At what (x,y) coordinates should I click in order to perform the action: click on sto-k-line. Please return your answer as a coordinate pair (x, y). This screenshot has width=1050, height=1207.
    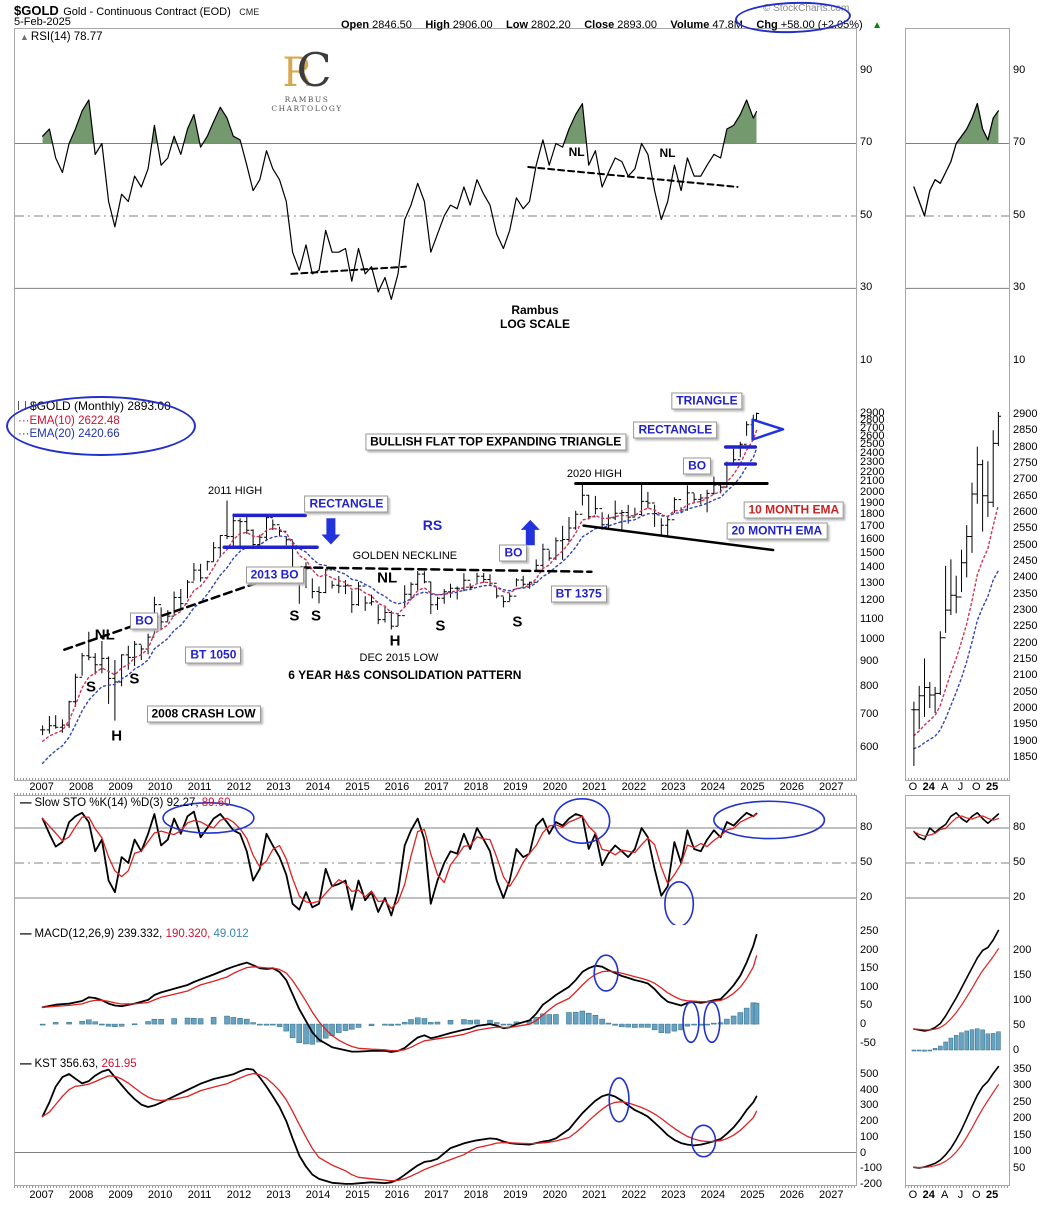
    Looking at the image, I should click on (399, 863).